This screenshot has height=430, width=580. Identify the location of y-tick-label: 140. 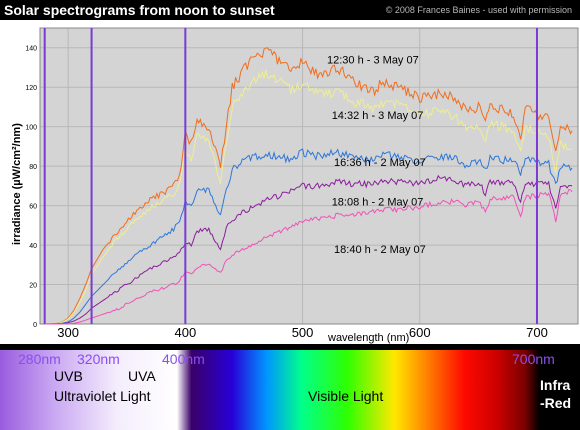
(31, 49).